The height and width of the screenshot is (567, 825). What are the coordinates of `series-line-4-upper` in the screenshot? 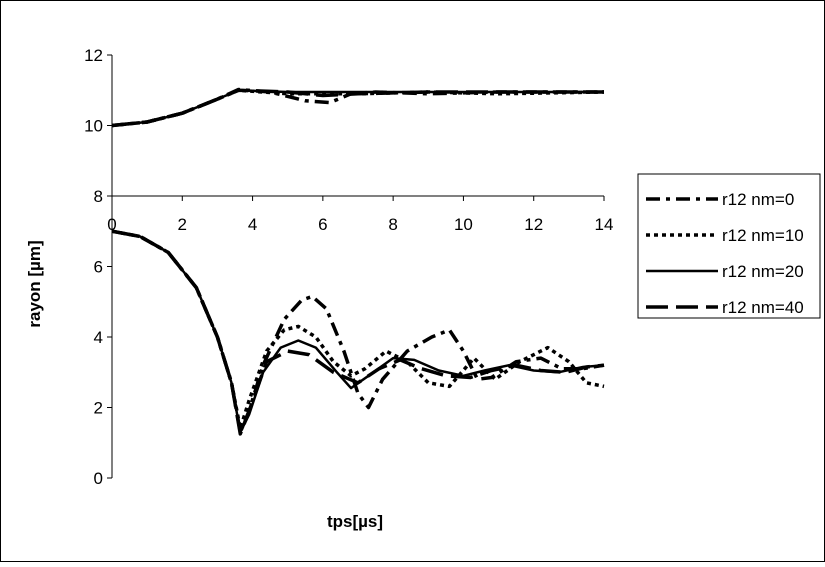 It's located at (357, 108).